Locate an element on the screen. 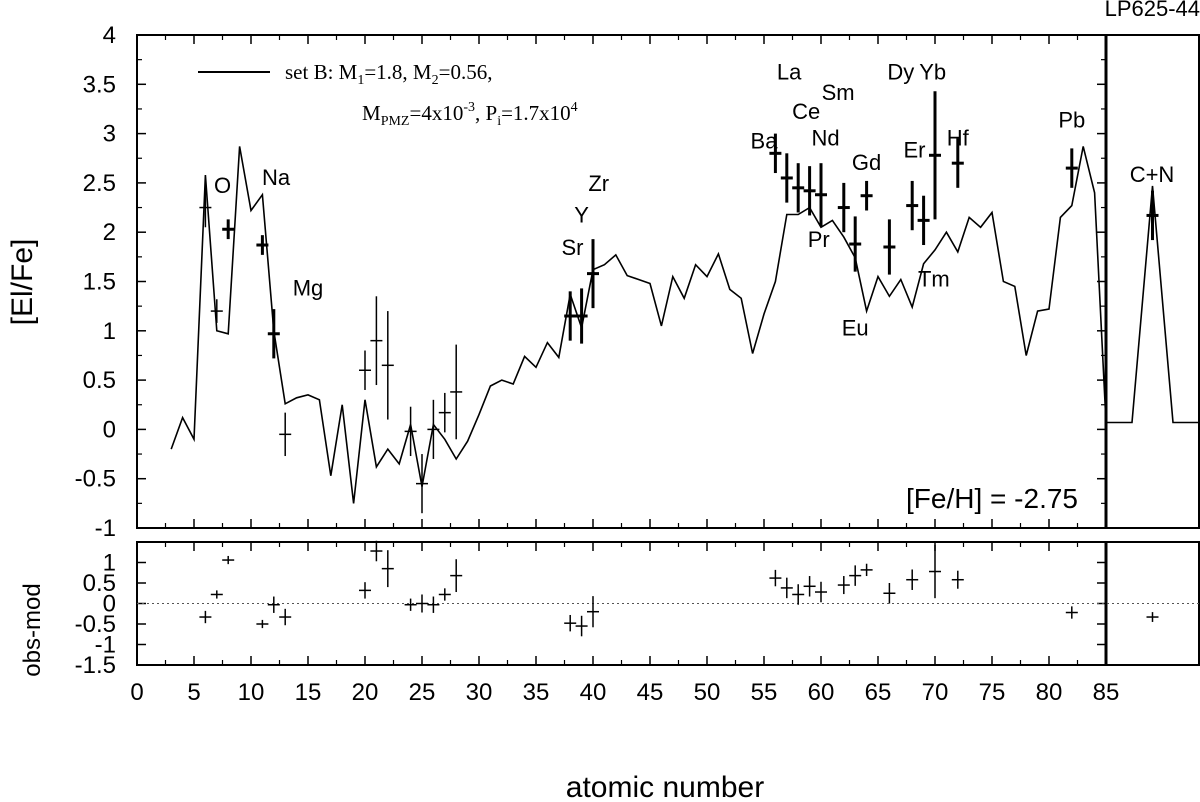 This screenshot has width=1200, height=802. element-label: Eu is located at coordinates (855, 328).